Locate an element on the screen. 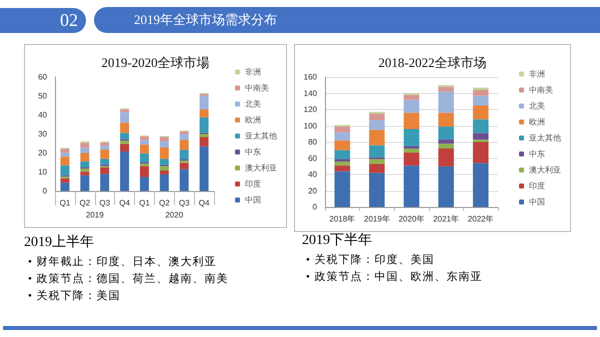 The width and height of the screenshot is (600, 337). legend-label: 中国 is located at coordinates (253, 200).